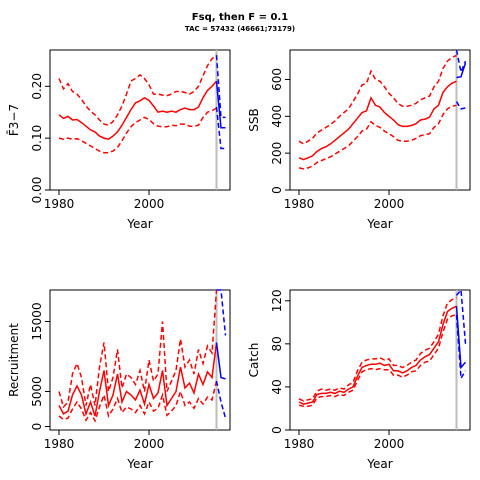  I want to click on y-tick-label: 0.20, so click(37, 86).